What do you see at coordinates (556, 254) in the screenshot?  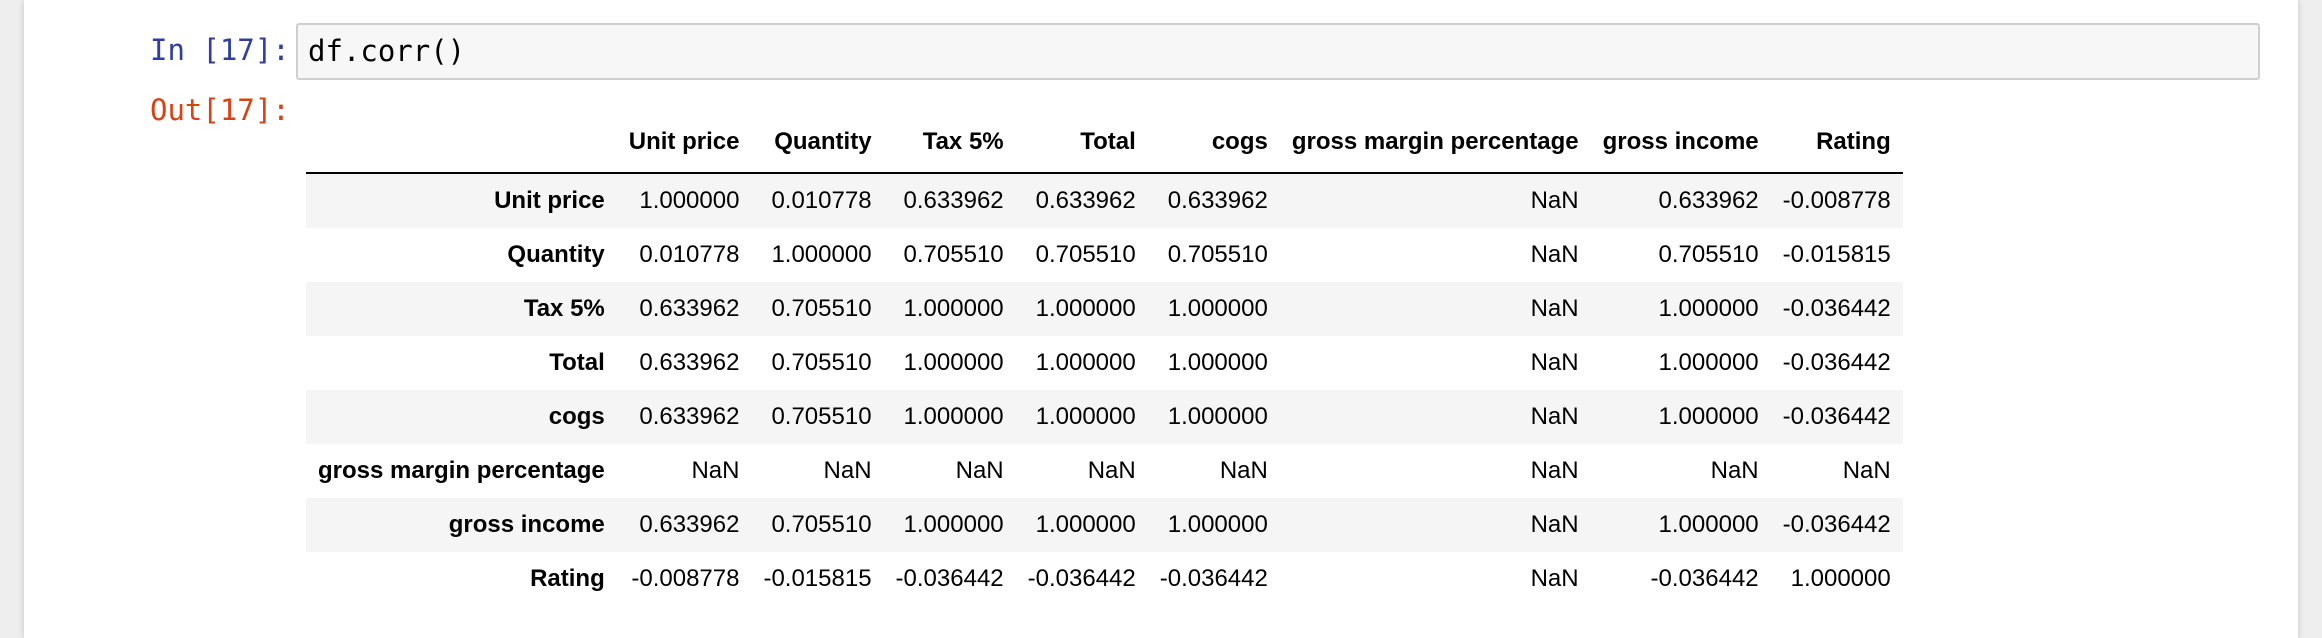 I see `row-label: Quantity` at bounding box center [556, 254].